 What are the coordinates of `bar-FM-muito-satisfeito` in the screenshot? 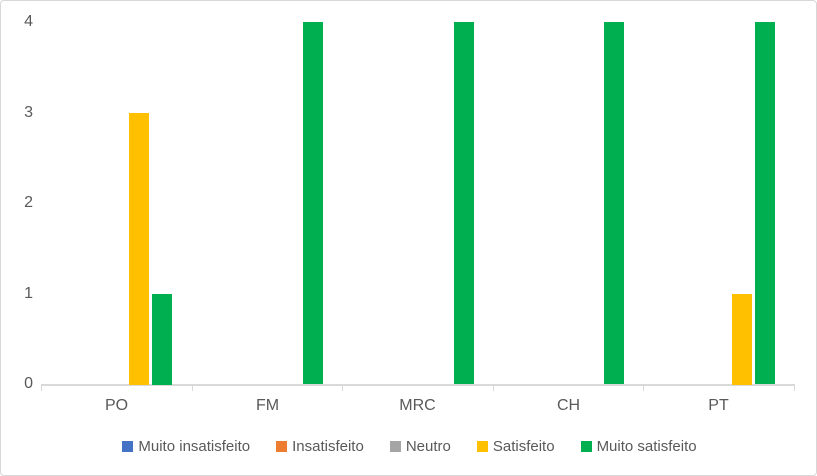 It's located at (313, 203).